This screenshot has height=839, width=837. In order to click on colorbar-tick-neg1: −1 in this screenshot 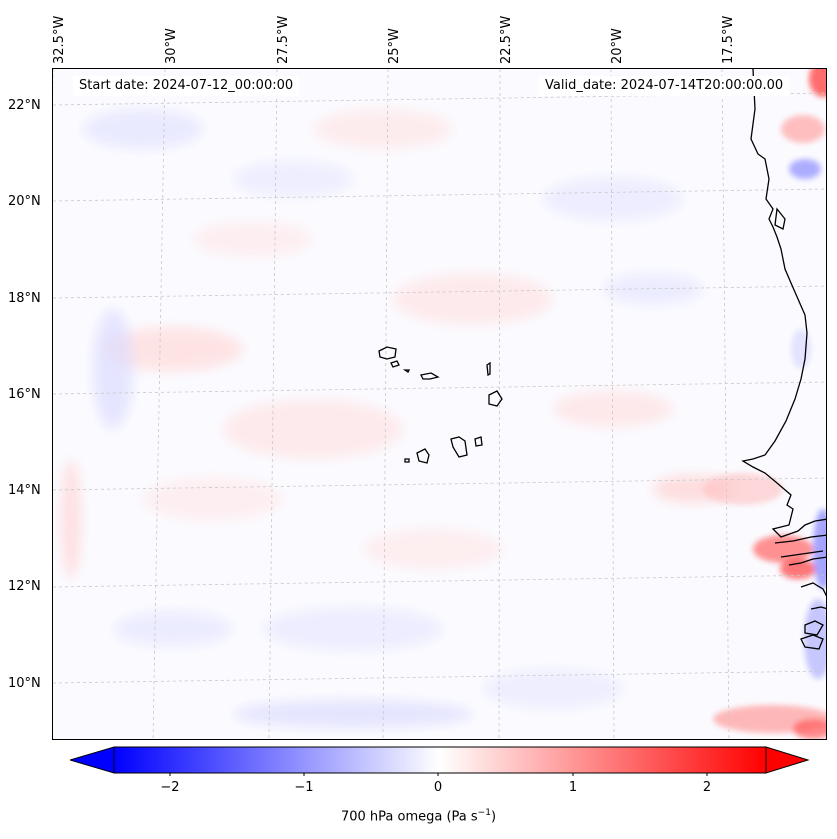, I will do `click(304, 787)`.